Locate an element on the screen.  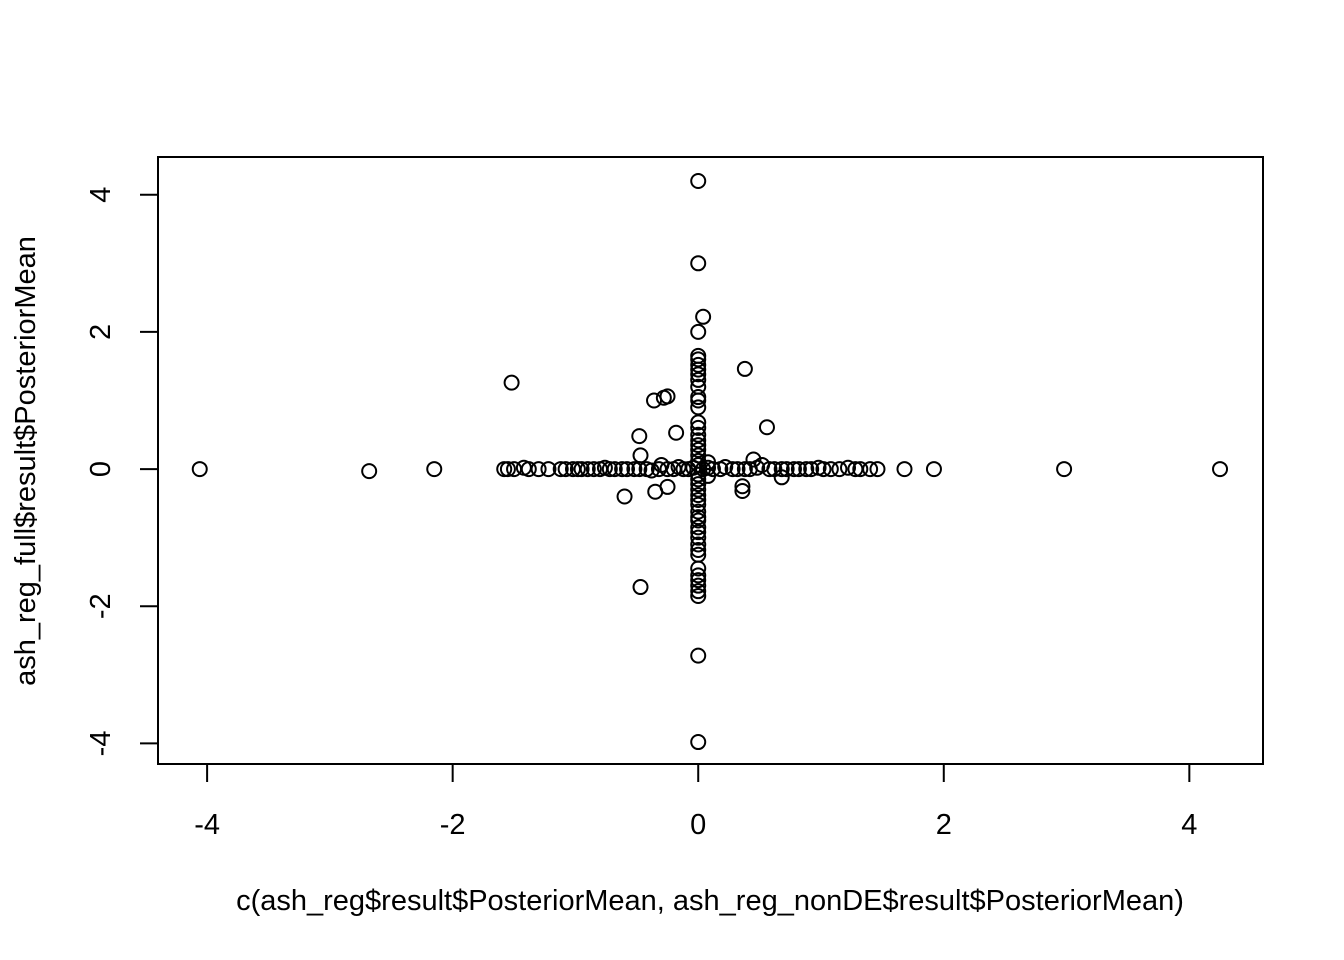
y-tick-label: 0 is located at coordinates (101, 469).